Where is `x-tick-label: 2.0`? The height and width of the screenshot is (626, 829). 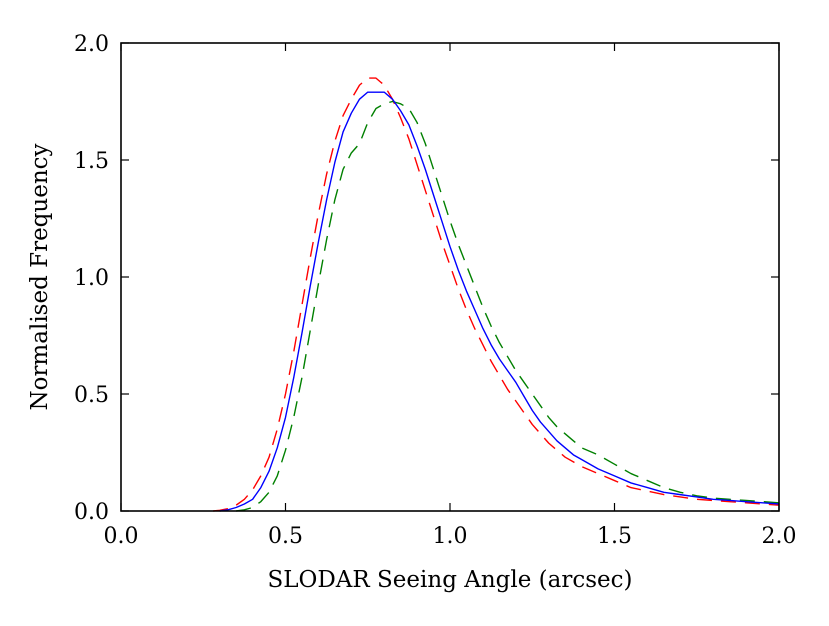 x-tick-label: 2.0 is located at coordinates (779, 536).